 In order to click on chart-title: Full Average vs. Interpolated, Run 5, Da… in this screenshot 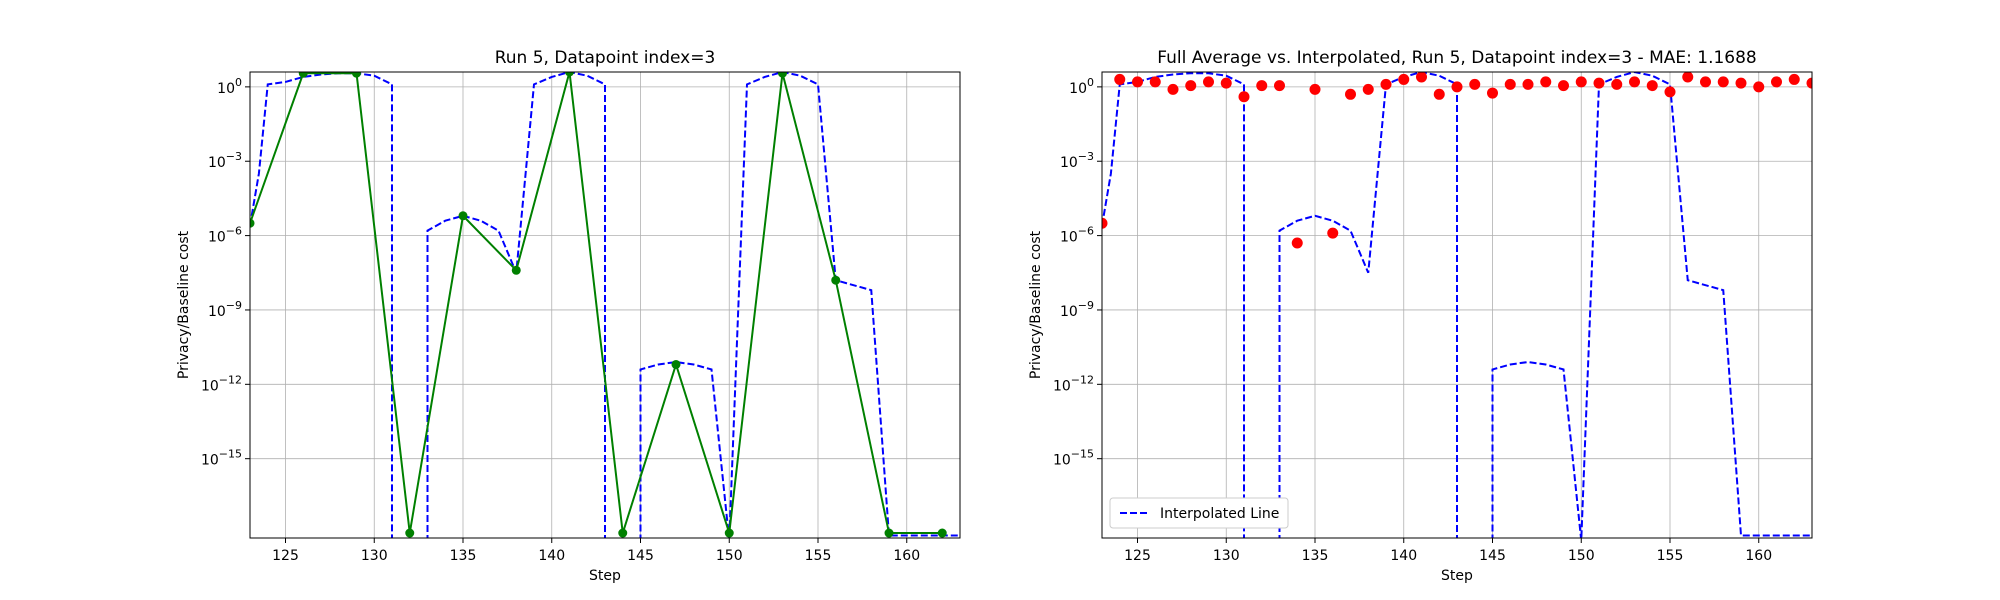, I will do `click(1457, 58)`.